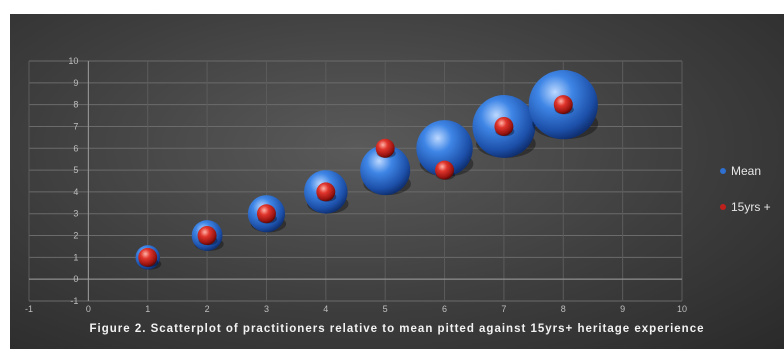 The image size is (784, 349). Describe the element at coordinates (75, 279) in the screenshot. I see `y-tick-label: 0` at that location.